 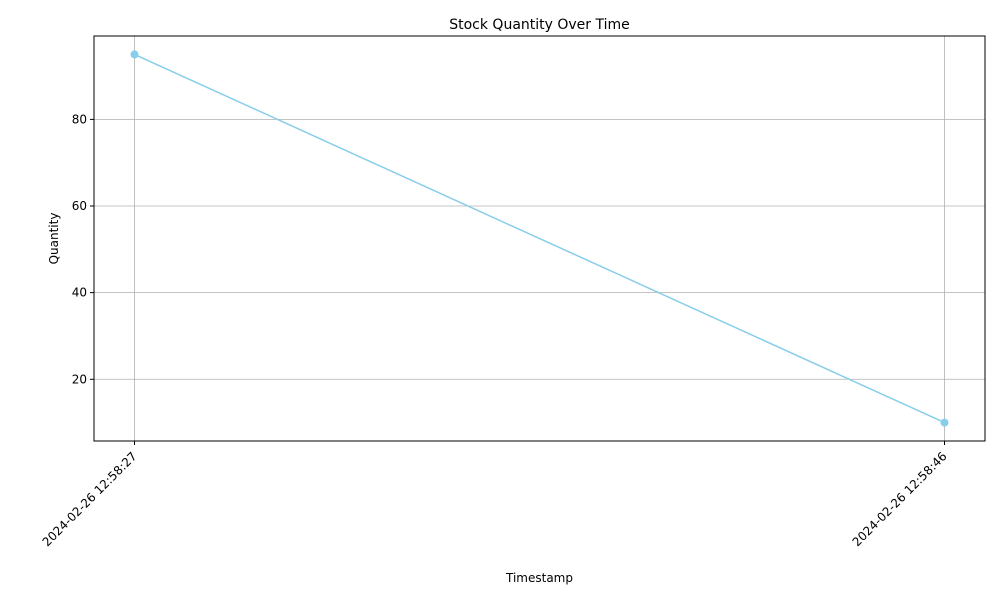 What do you see at coordinates (83, 249) in the screenshot?
I see `y-axis-ticks: 20 40 60 80` at bounding box center [83, 249].